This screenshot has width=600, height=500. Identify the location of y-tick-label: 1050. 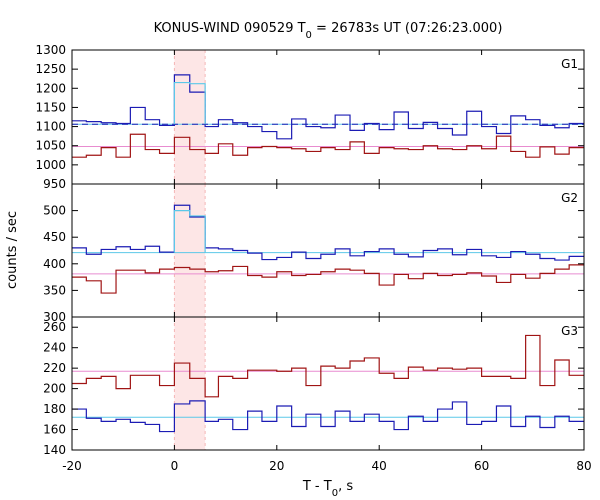
(50, 146).